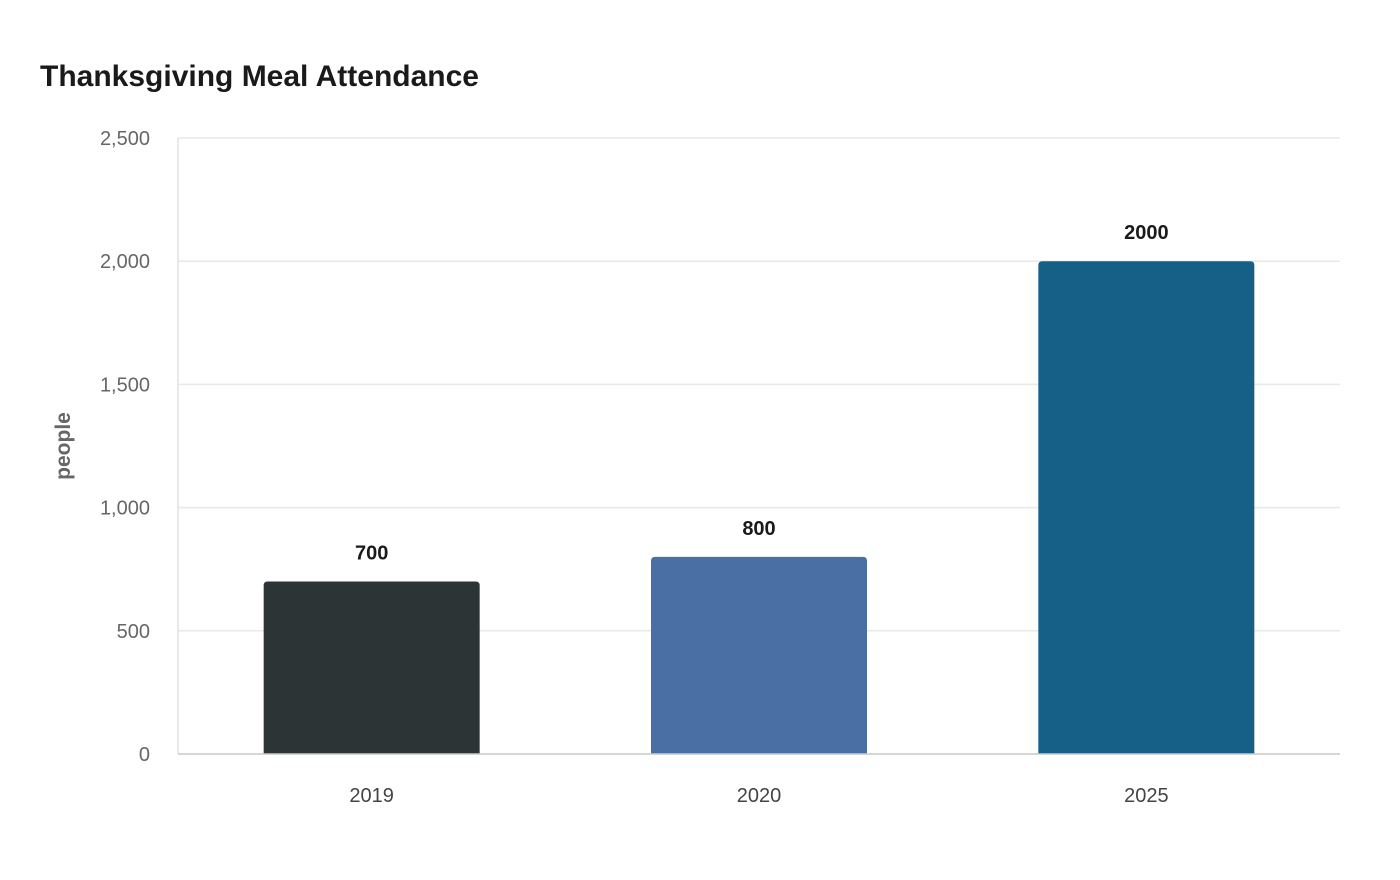  What do you see at coordinates (371, 667) in the screenshot?
I see `bar-2019` at bounding box center [371, 667].